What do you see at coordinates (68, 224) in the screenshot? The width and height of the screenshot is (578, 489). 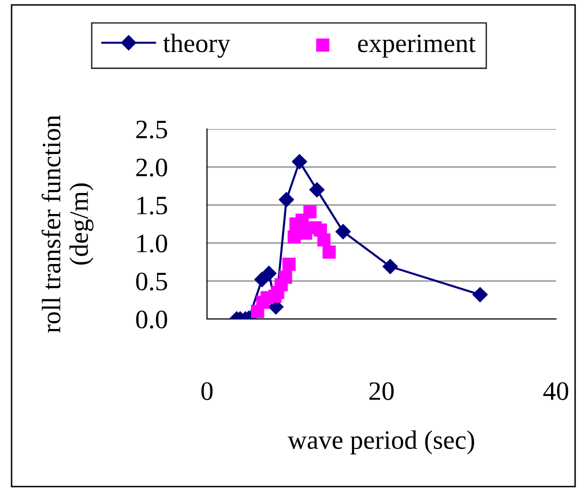 I see `y-axis-title: roll transfer function (deg/m)` at bounding box center [68, 224].